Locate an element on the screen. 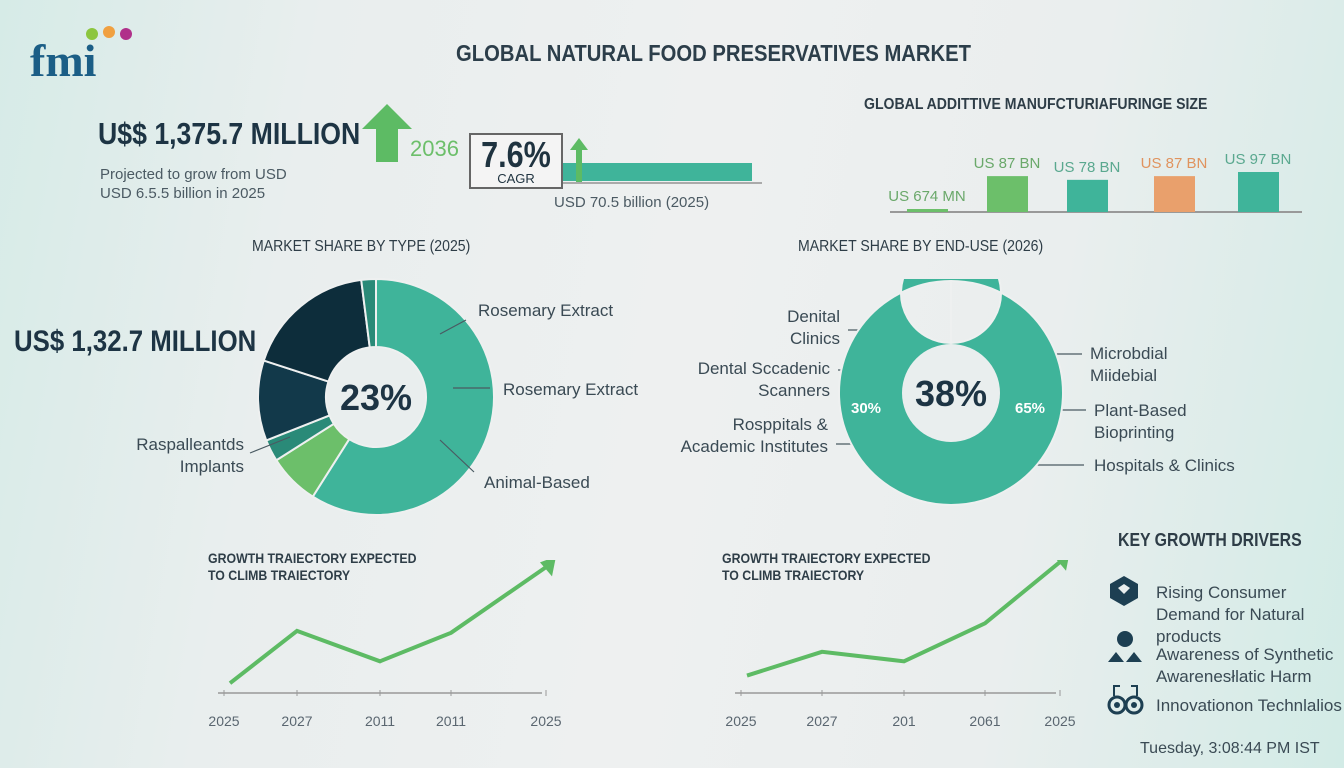 The height and width of the screenshot is (768, 1344). cagr-value: 7.6% is located at coordinates (516, 154).